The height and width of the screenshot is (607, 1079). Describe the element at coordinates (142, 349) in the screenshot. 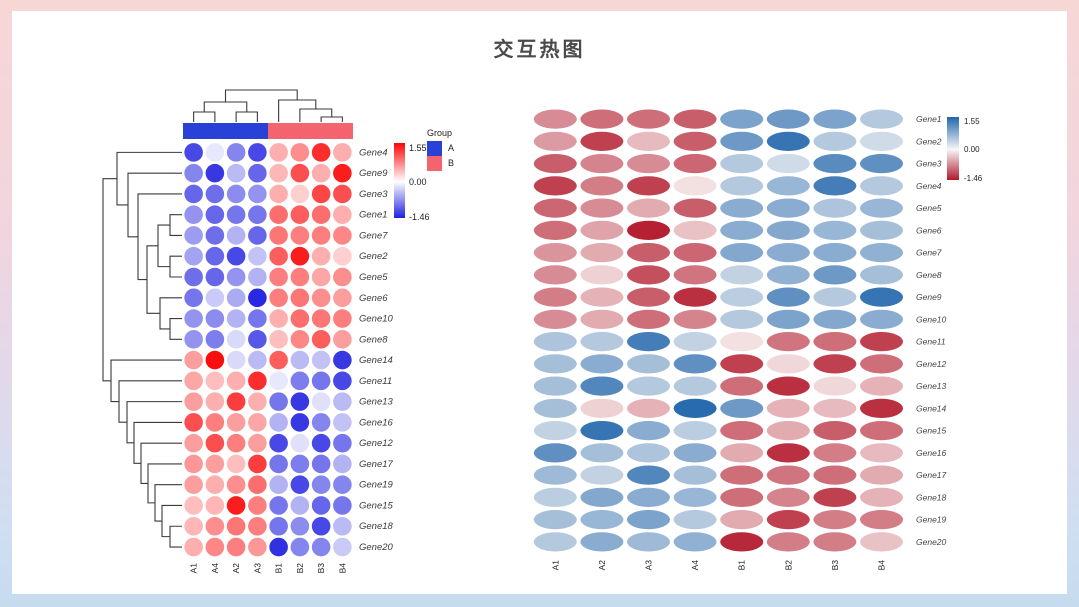

I see `row-dendrogram` at that location.